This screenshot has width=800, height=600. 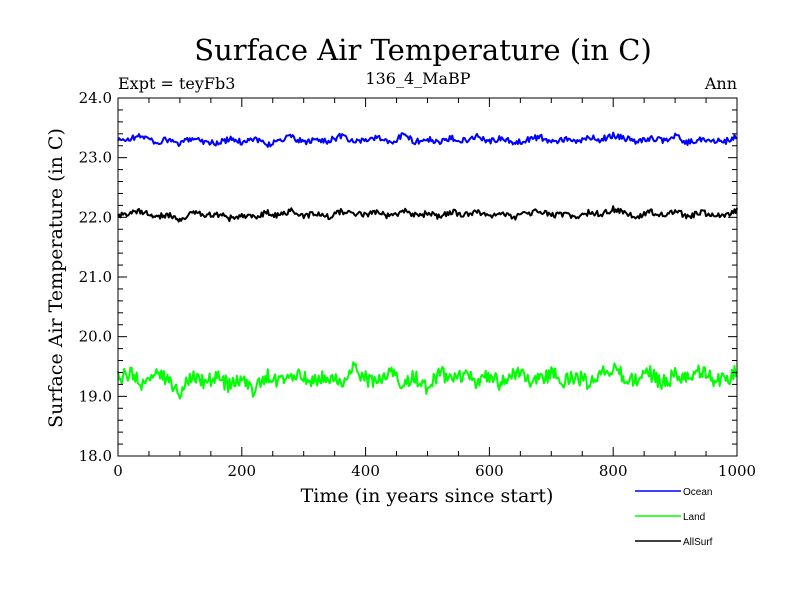 I want to click on x-axis-label: Time (in years since start), so click(x=427, y=496).